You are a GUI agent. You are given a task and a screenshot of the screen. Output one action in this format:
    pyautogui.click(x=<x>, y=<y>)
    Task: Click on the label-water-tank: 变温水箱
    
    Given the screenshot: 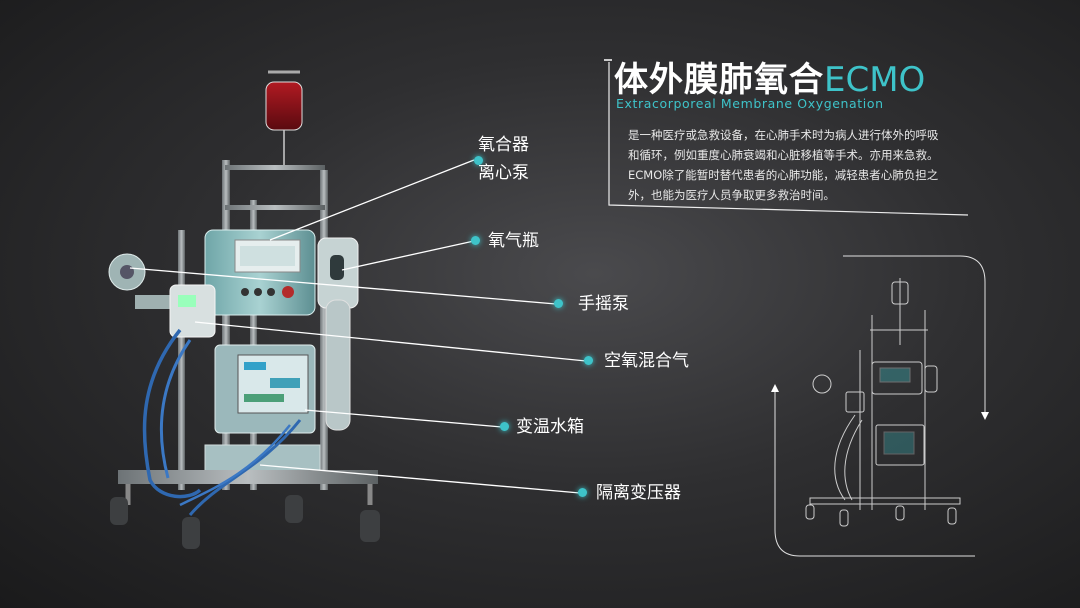 What is the action you would take?
    pyautogui.click(x=550, y=427)
    